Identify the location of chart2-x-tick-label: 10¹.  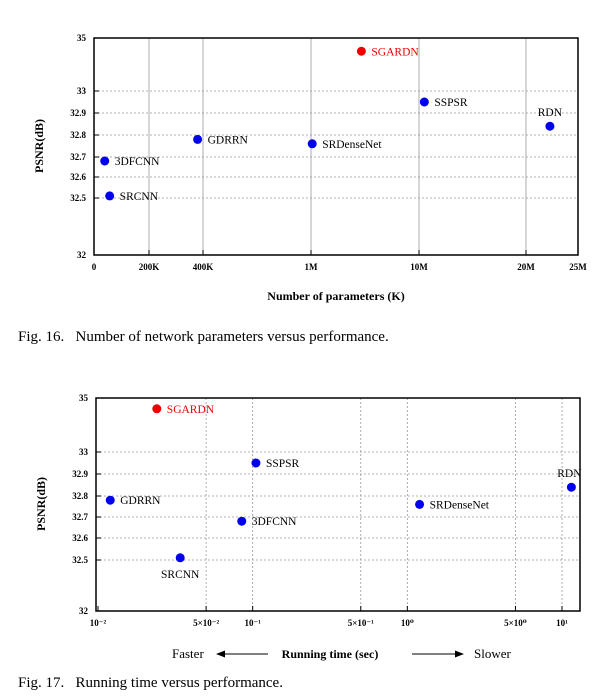
(562, 623).